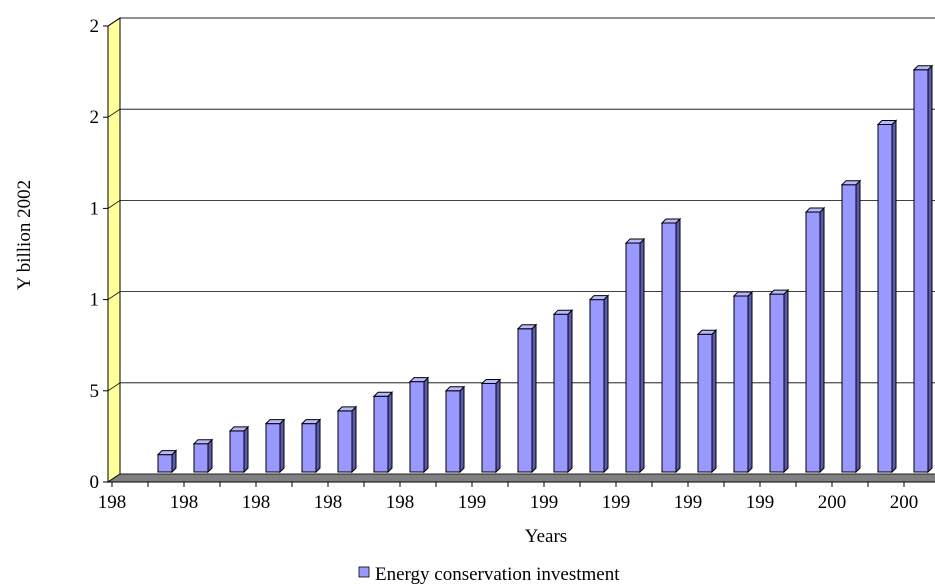 The width and height of the screenshot is (935, 584). What do you see at coordinates (95, 482) in the screenshot?
I see `y-tick-label: 0` at bounding box center [95, 482].